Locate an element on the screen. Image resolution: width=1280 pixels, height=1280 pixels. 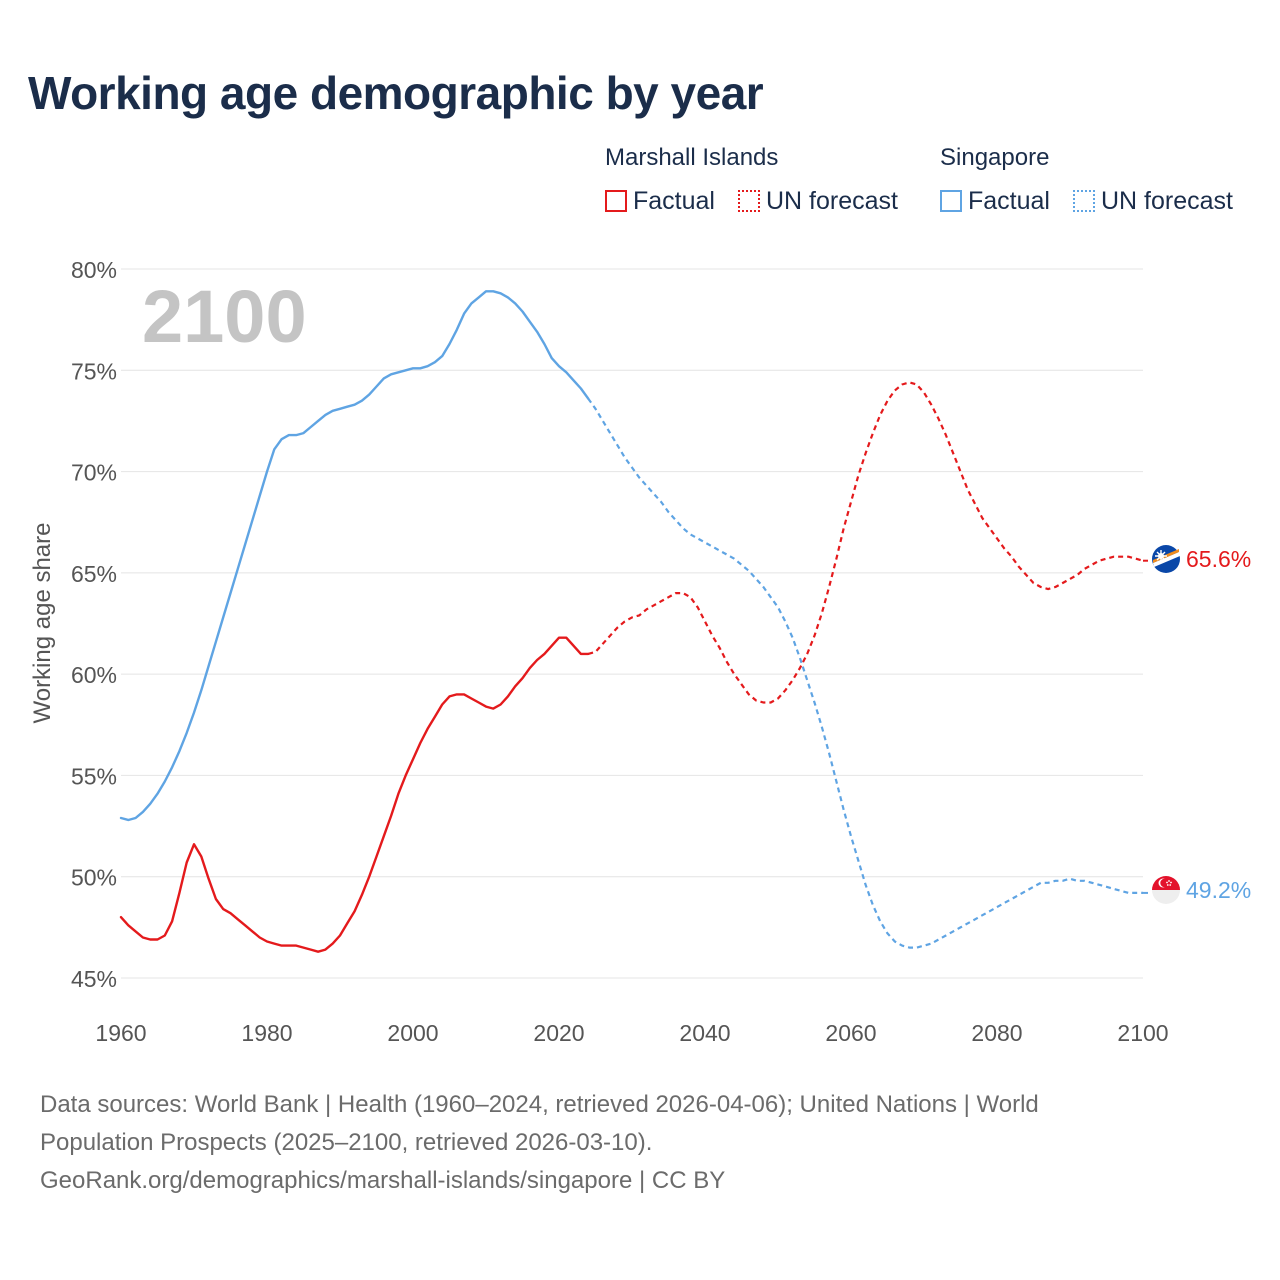
x-tick-label: 2100 is located at coordinates (1142, 1033).